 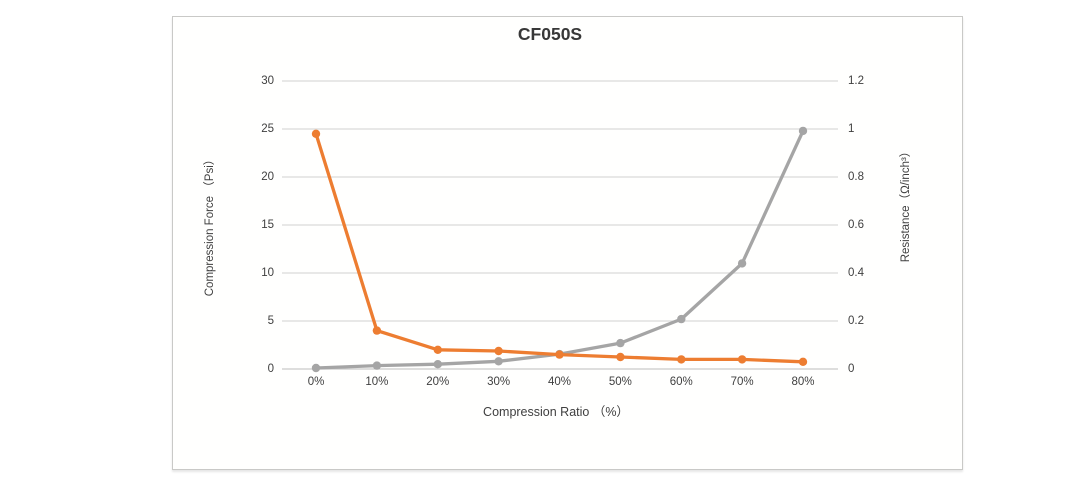 I want to click on x-axis-tick-label: 30%, so click(x=499, y=382).